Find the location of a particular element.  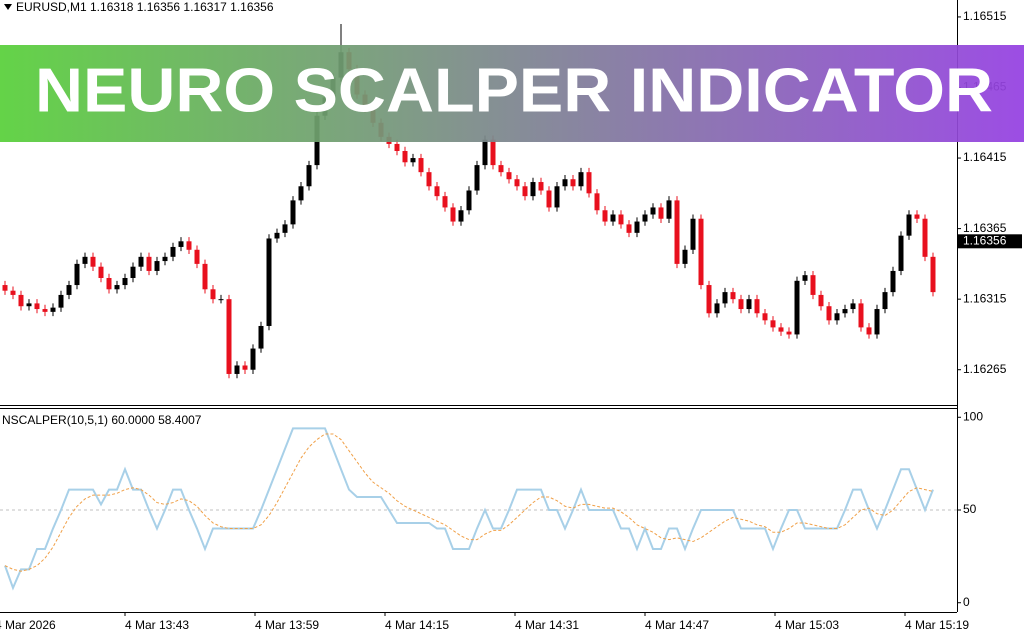

x-tick-label: 4 Mar 15:19 is located at coordinates (937, 625).